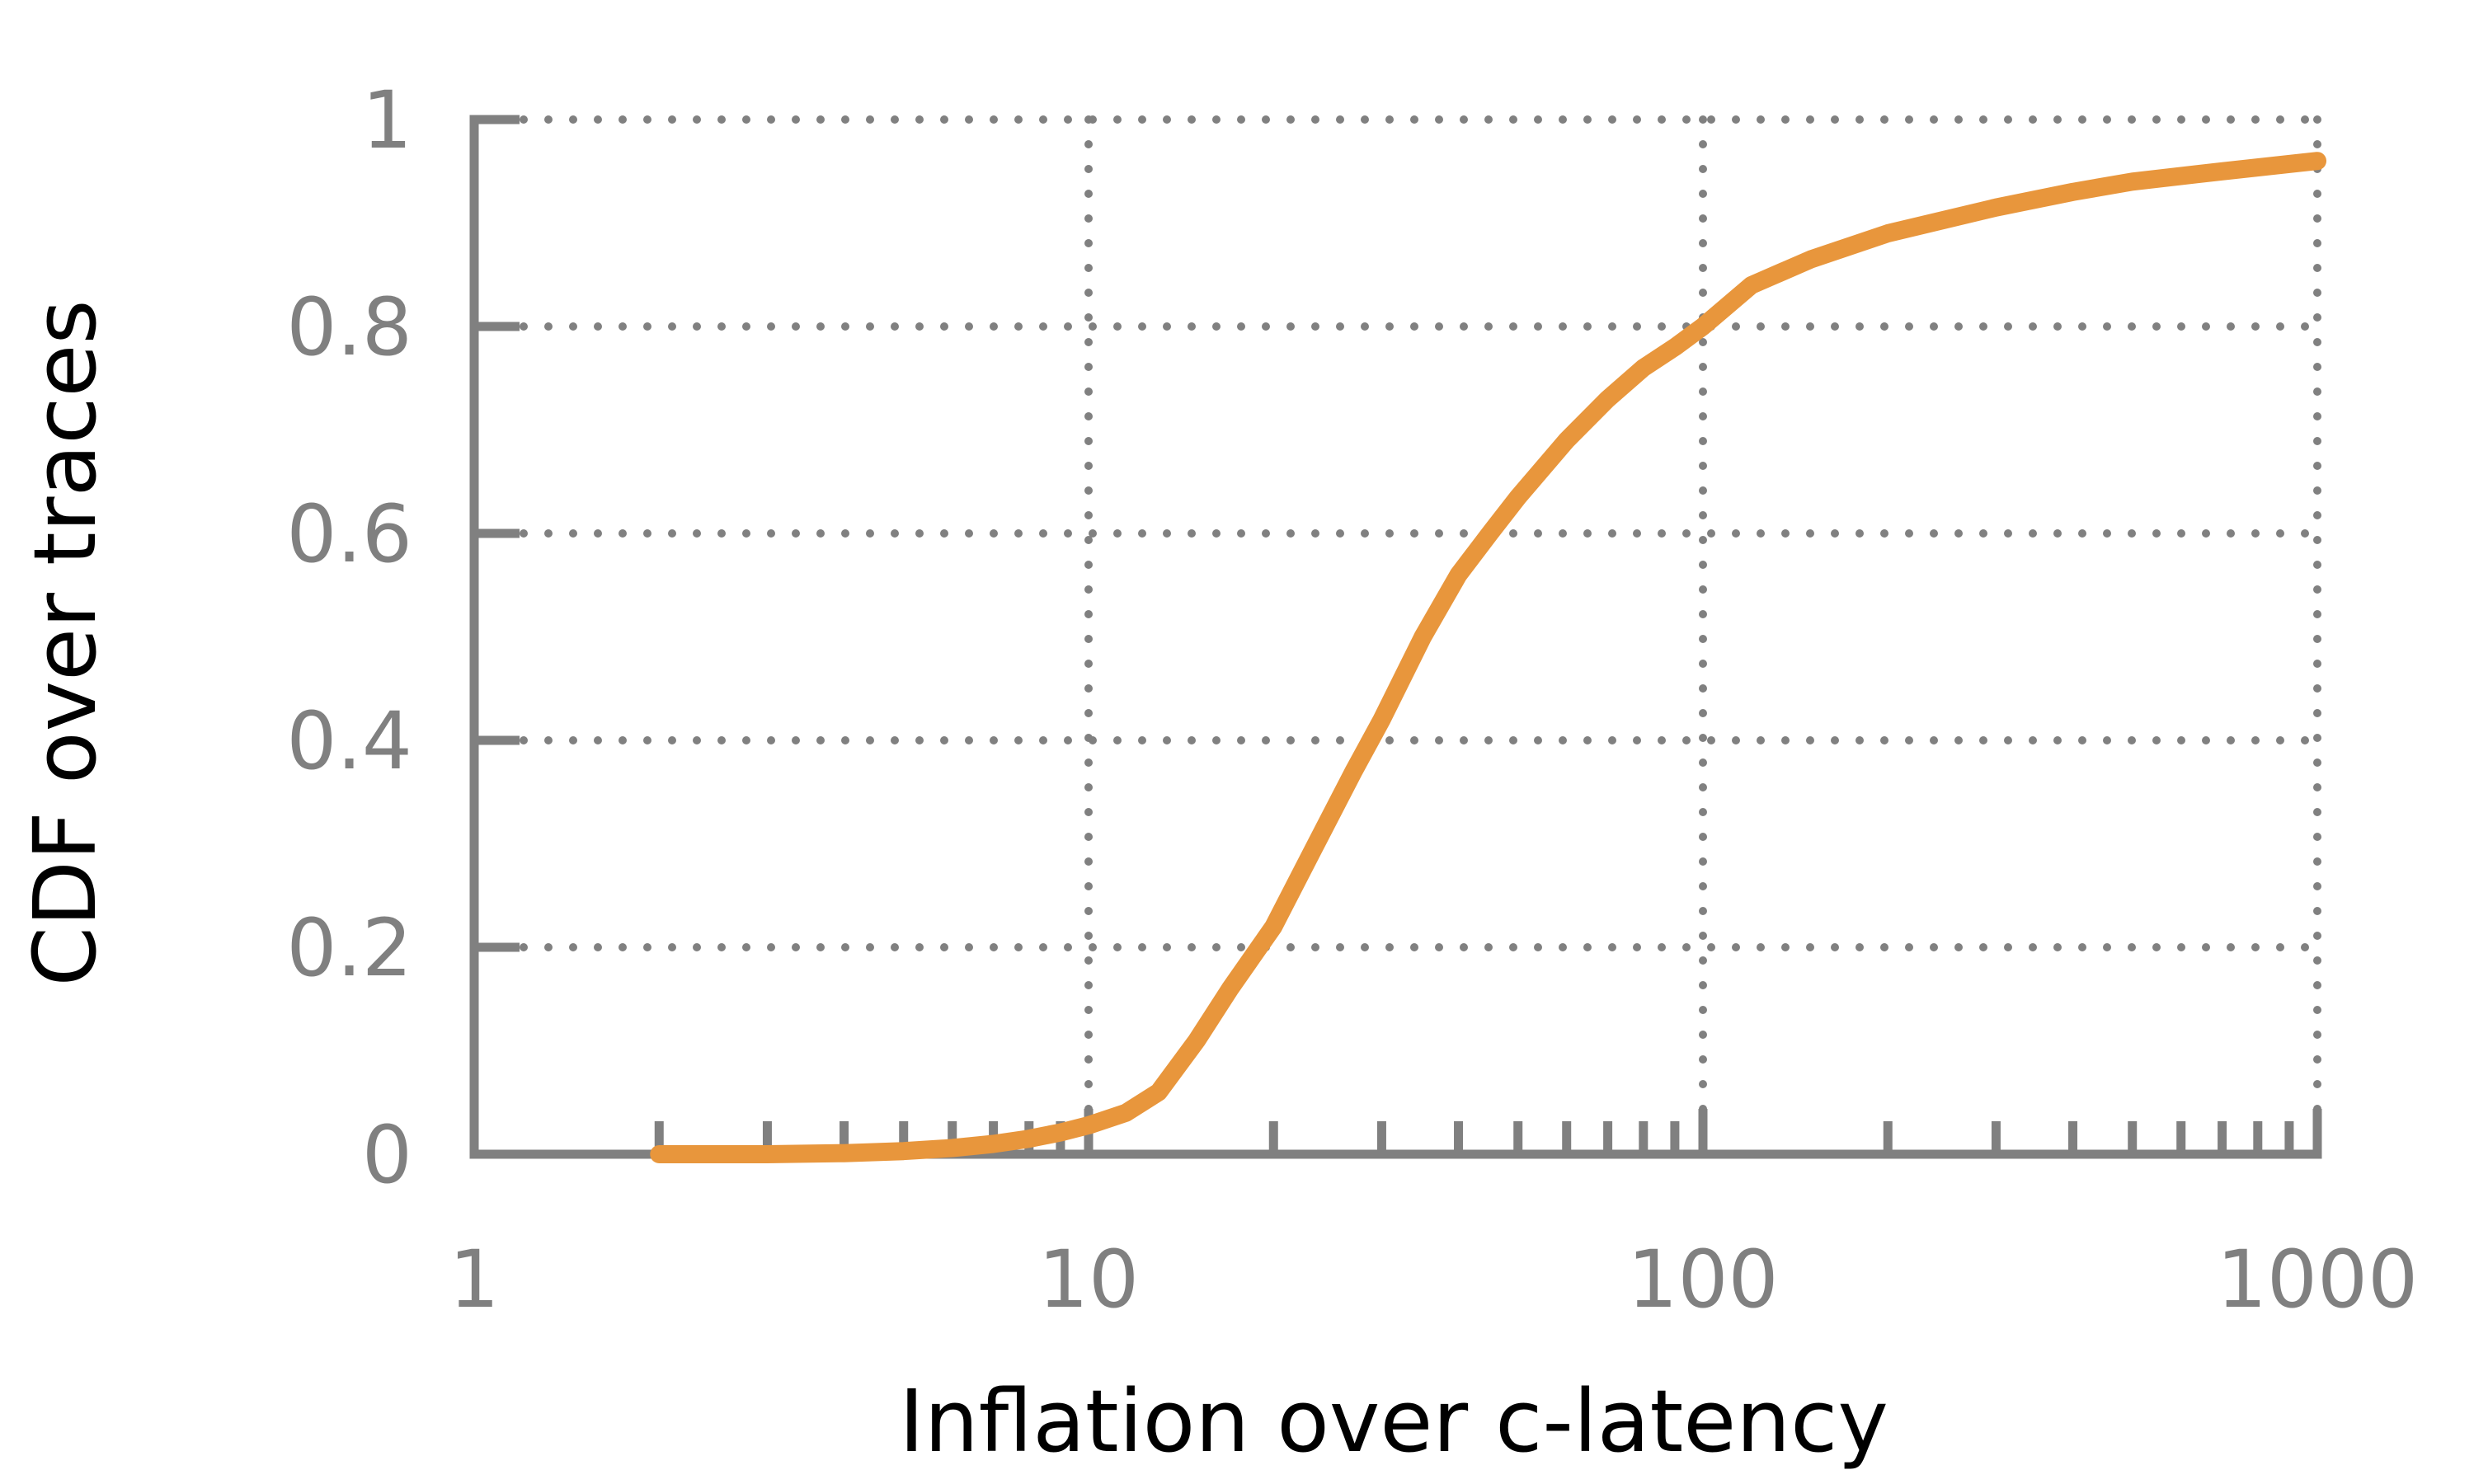  I want to click on y-axis-title: CDF over traces, so click(65, 642).